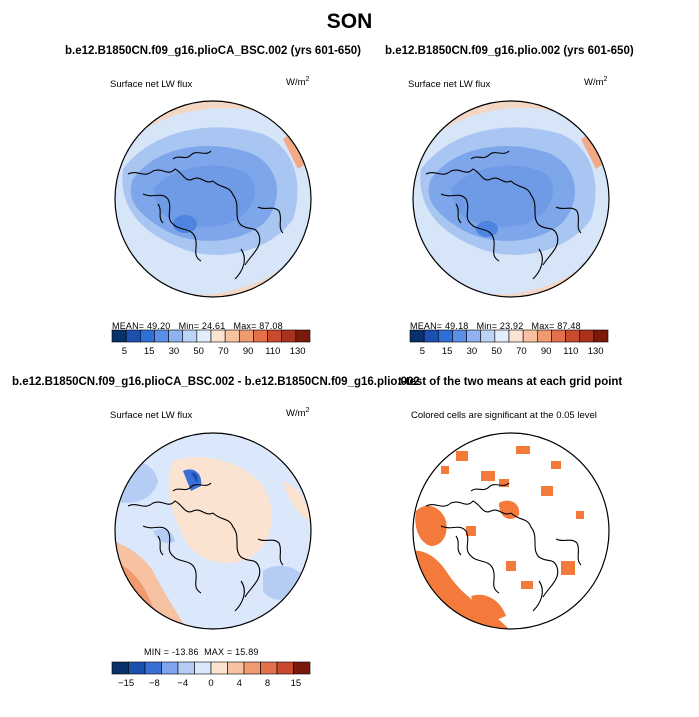  Describe the element at coordinates (248, 351) in the screenshot. I see `panel1-colorbar-tick-label: 90` at that location.